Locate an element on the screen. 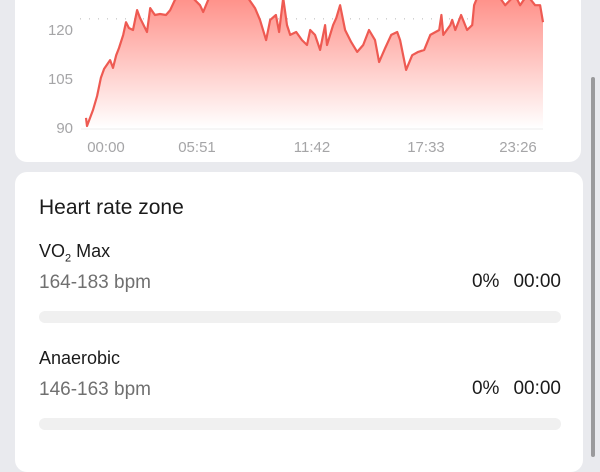 This screenshot has height=472, width=600. y-tick-label: 105 is located at coordinates (60, 79).